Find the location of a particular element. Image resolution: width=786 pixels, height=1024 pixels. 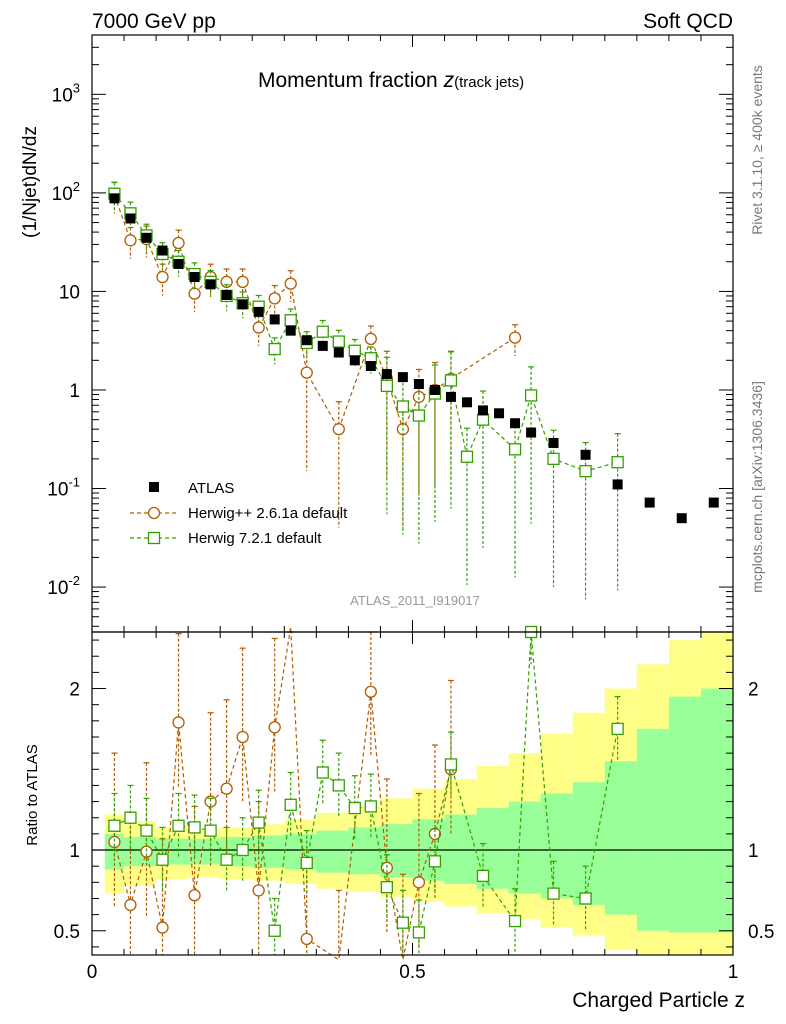

header-right: Soft QCD is located at coordinates (688, 21).